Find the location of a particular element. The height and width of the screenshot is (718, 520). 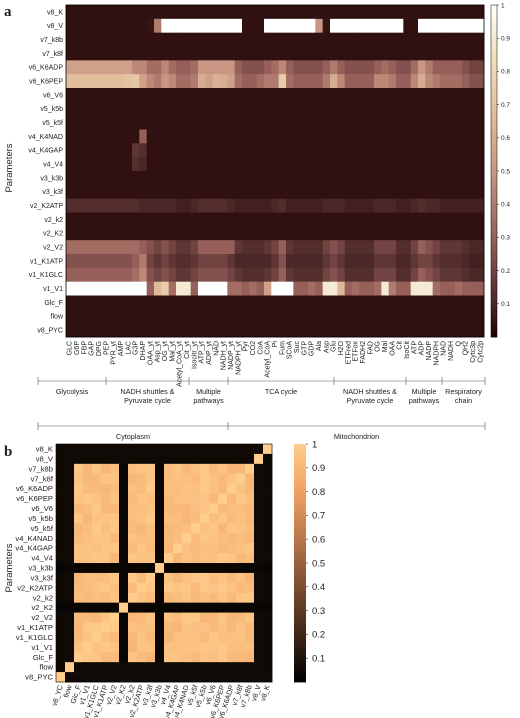

row-label-b: v2_K2ATP is located at coordinates (35, 587).